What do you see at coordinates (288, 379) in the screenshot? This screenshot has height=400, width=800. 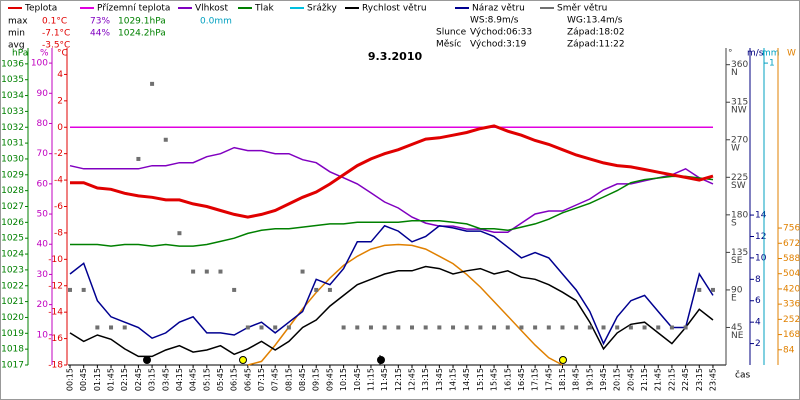 I see `x-tick-label: 08:15` at bounding box center [288, 379].